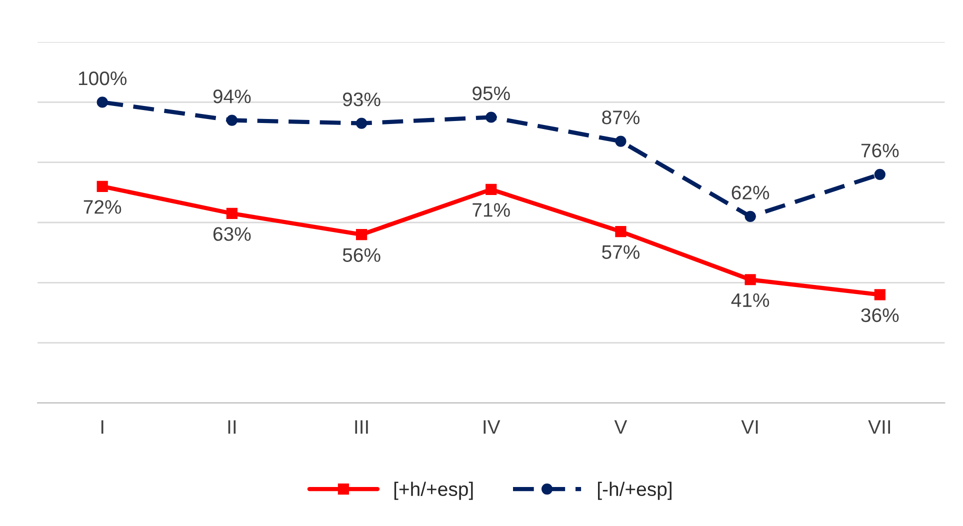  Describe the element at coordinates (750, 300) in the screenshot. I see `data-label: 41%` at that location.